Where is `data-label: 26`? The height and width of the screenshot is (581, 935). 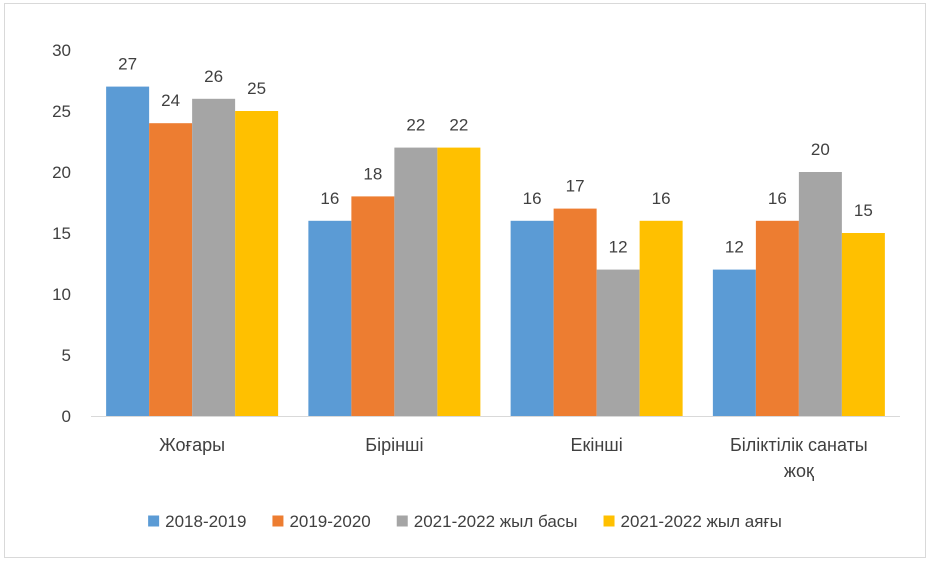 data-label: 26 is located at coordinates (213, 76).